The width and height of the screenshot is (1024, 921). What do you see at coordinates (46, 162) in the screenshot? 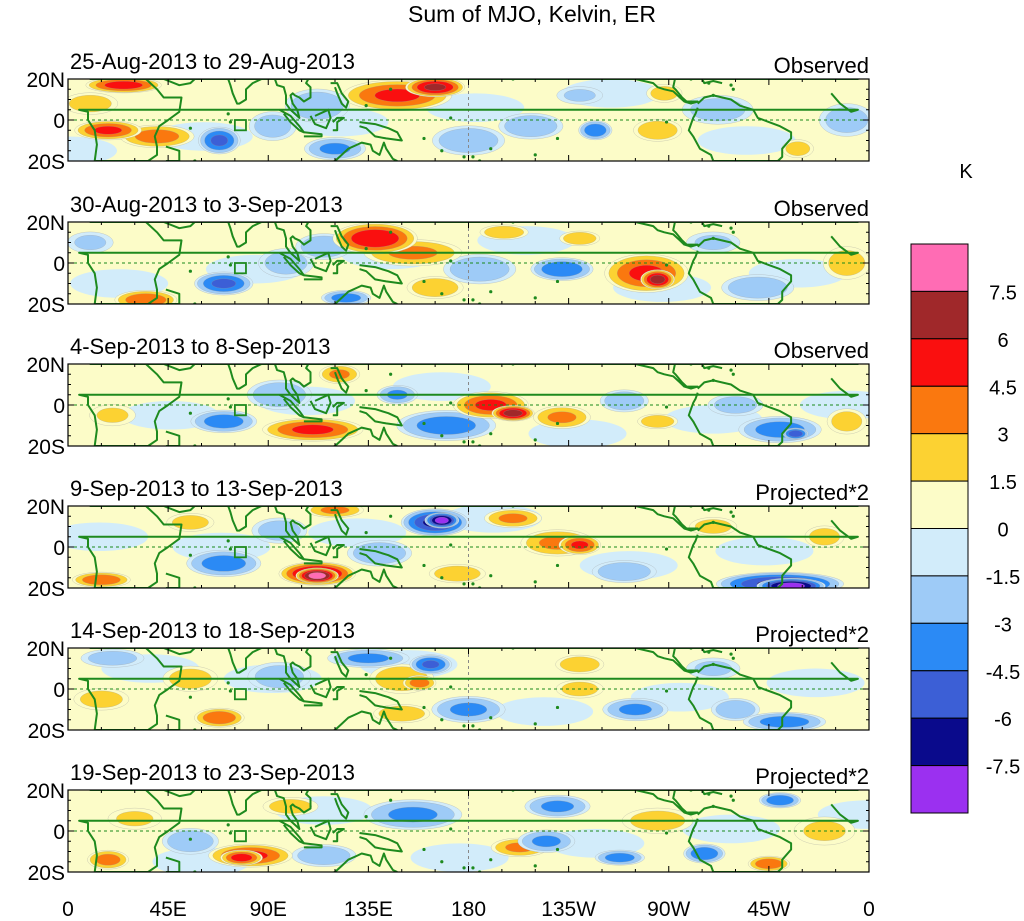
I see `y-tick-label: 20S` at bounding box center [46, 162].